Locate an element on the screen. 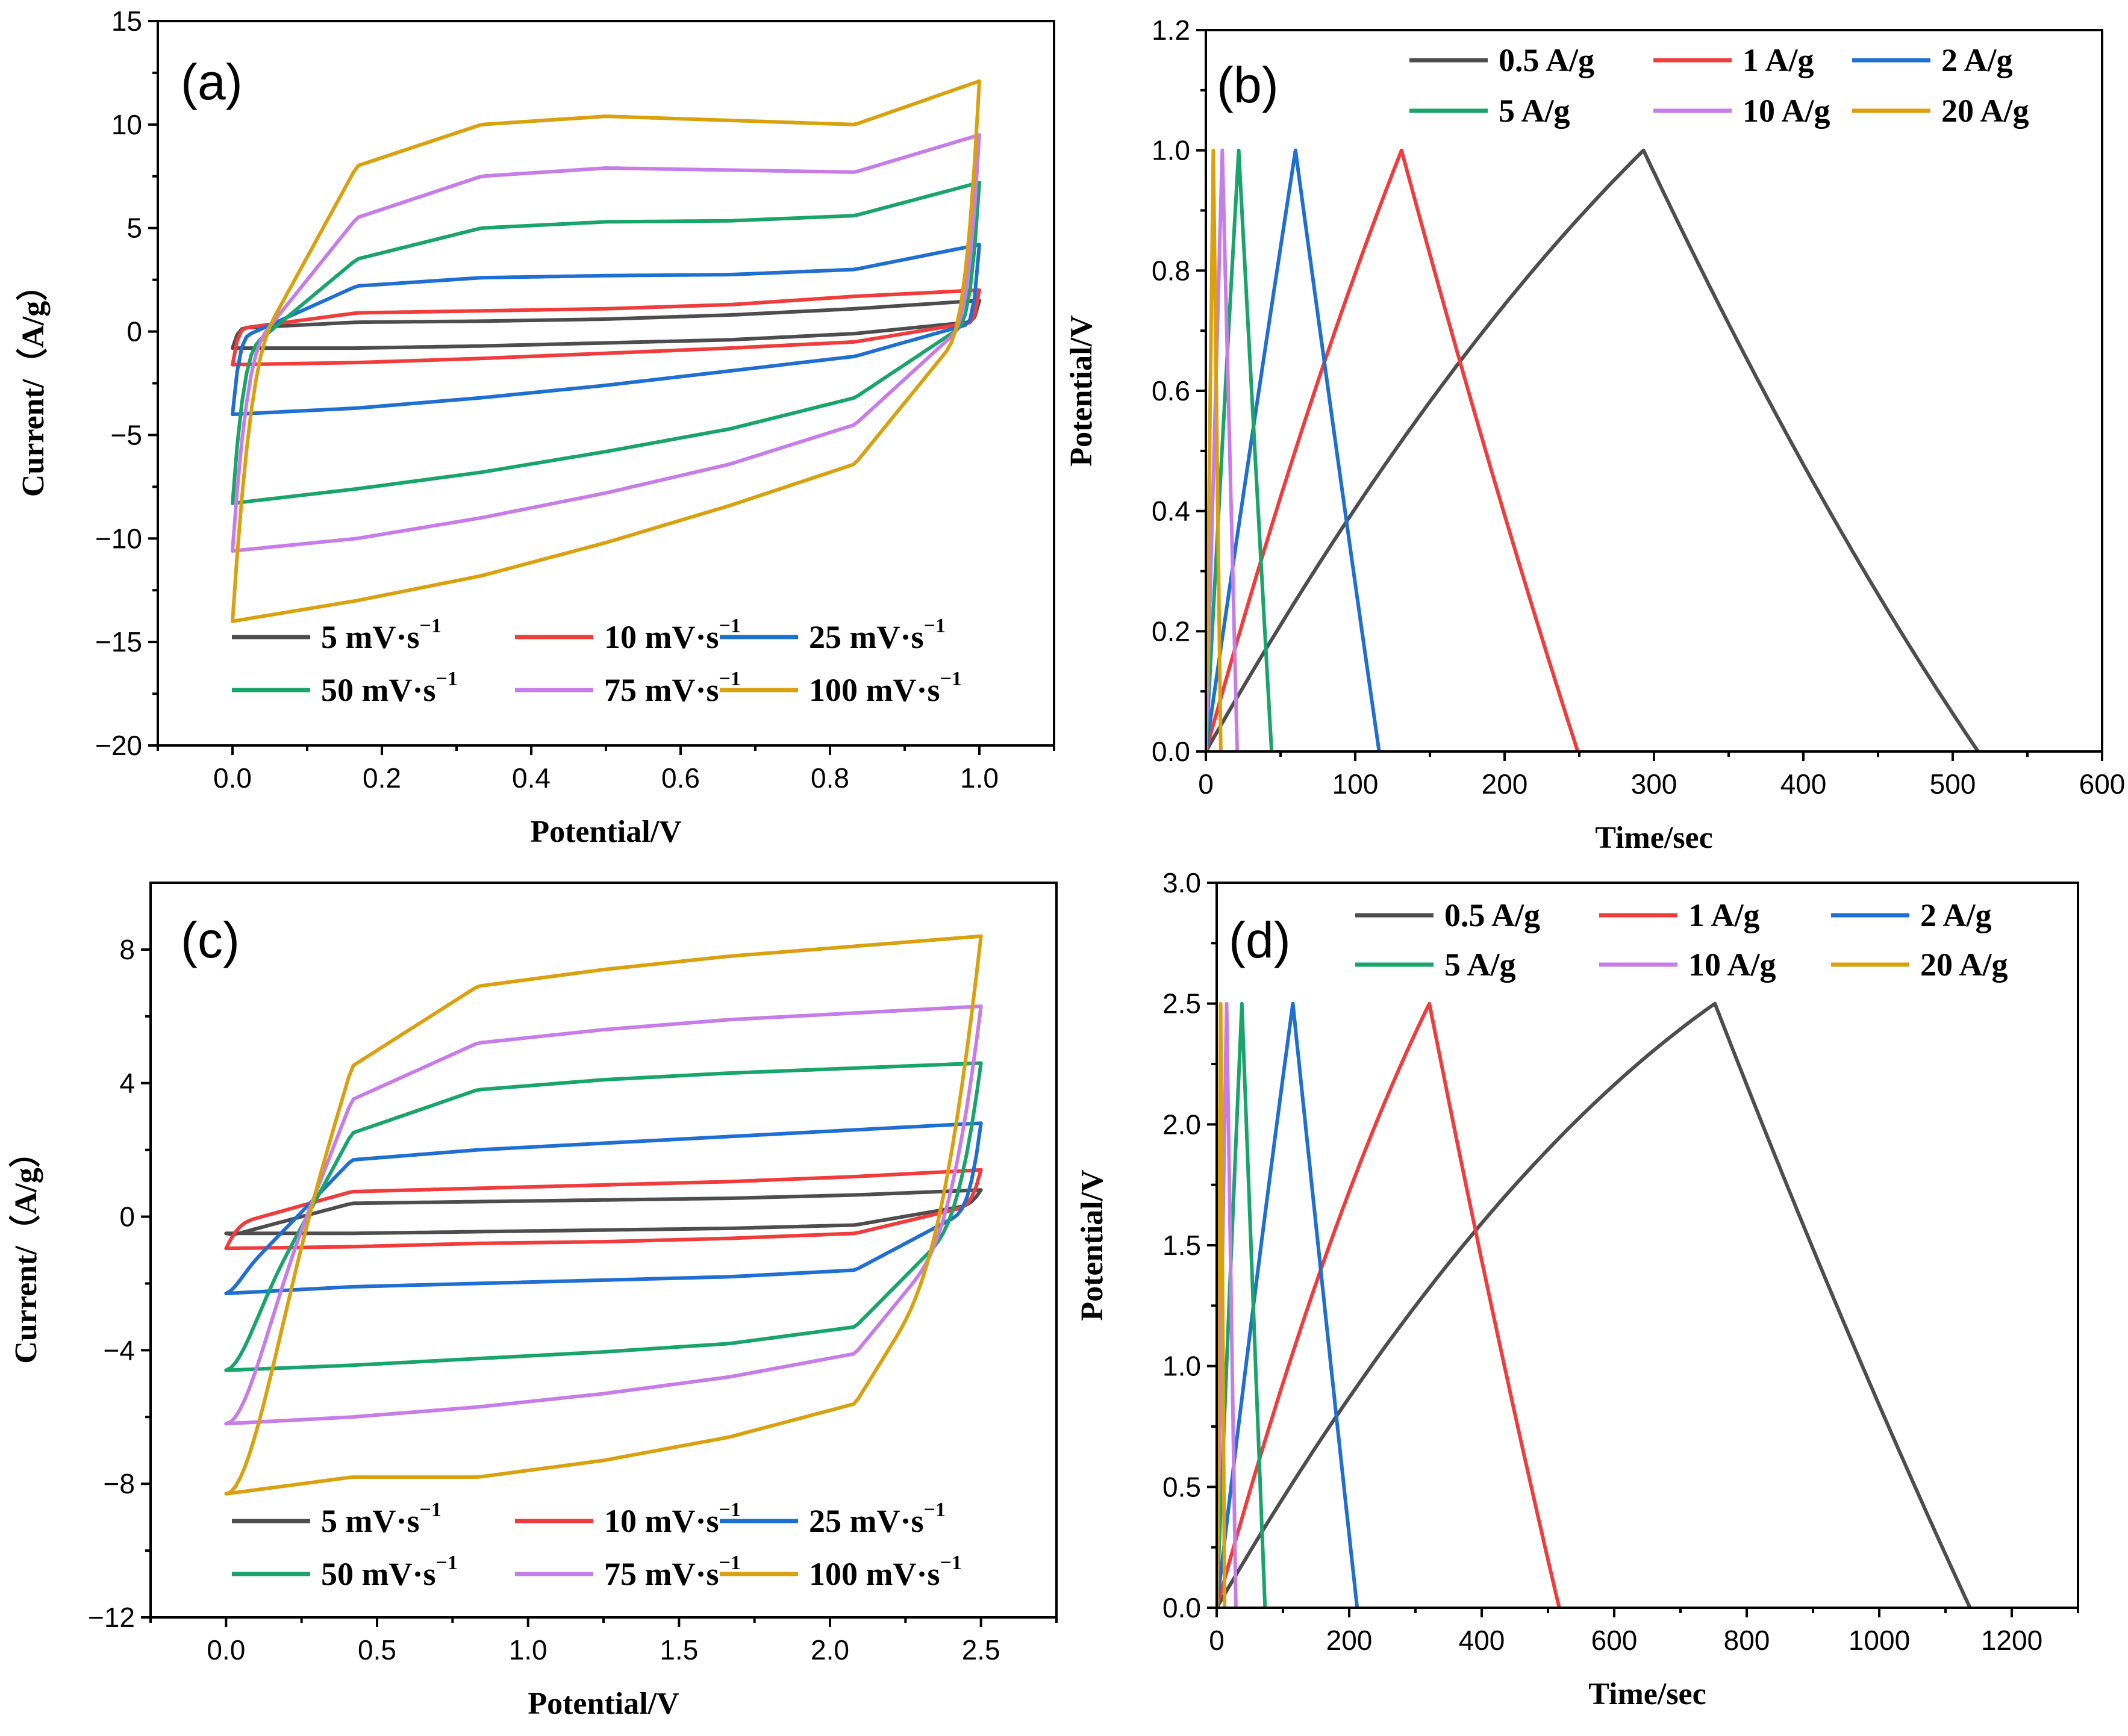 This screenshot has width=2128, height=1736. x-tick-label-c: 1.5 is located at coordinates (679, 1650).